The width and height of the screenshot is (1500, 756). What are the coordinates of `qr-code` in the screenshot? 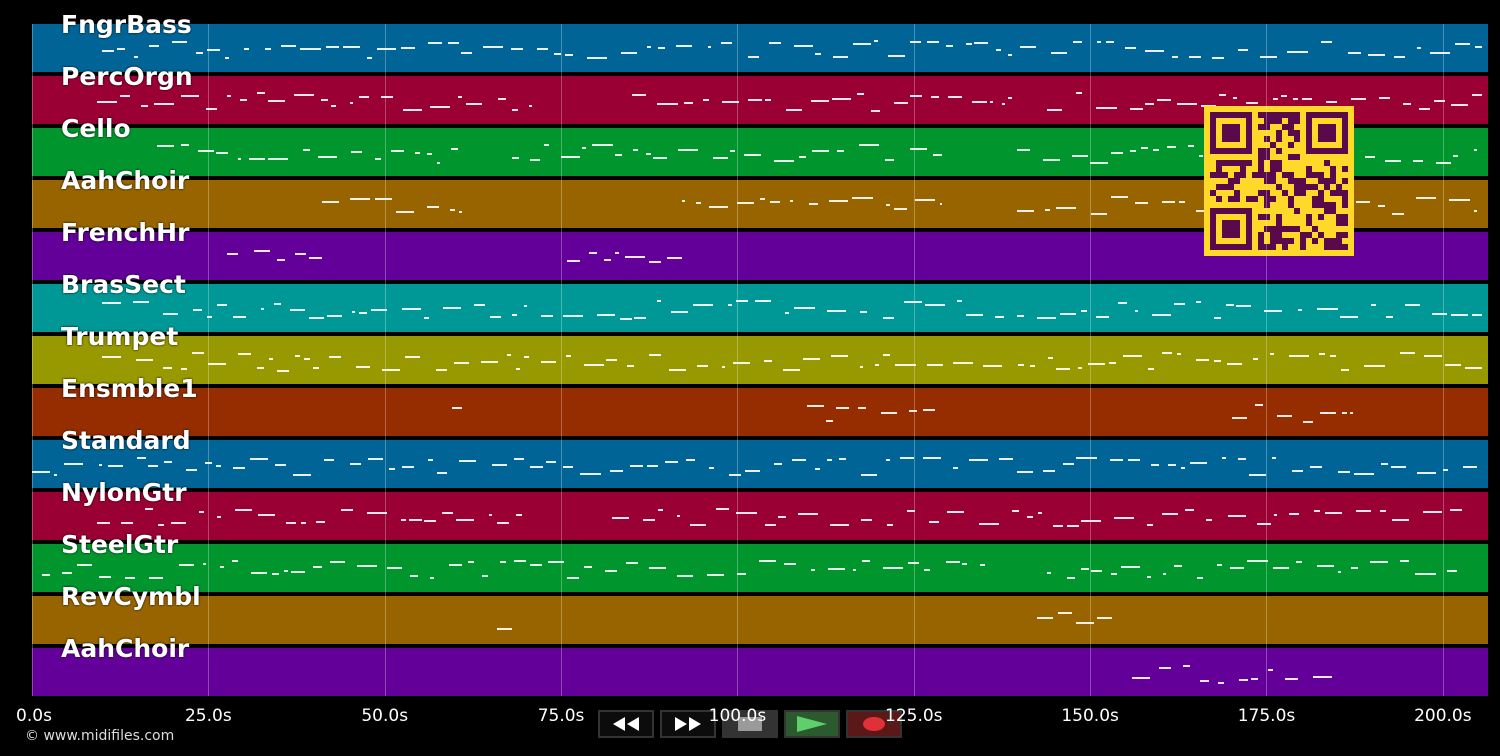 It's located at (1279, 181).